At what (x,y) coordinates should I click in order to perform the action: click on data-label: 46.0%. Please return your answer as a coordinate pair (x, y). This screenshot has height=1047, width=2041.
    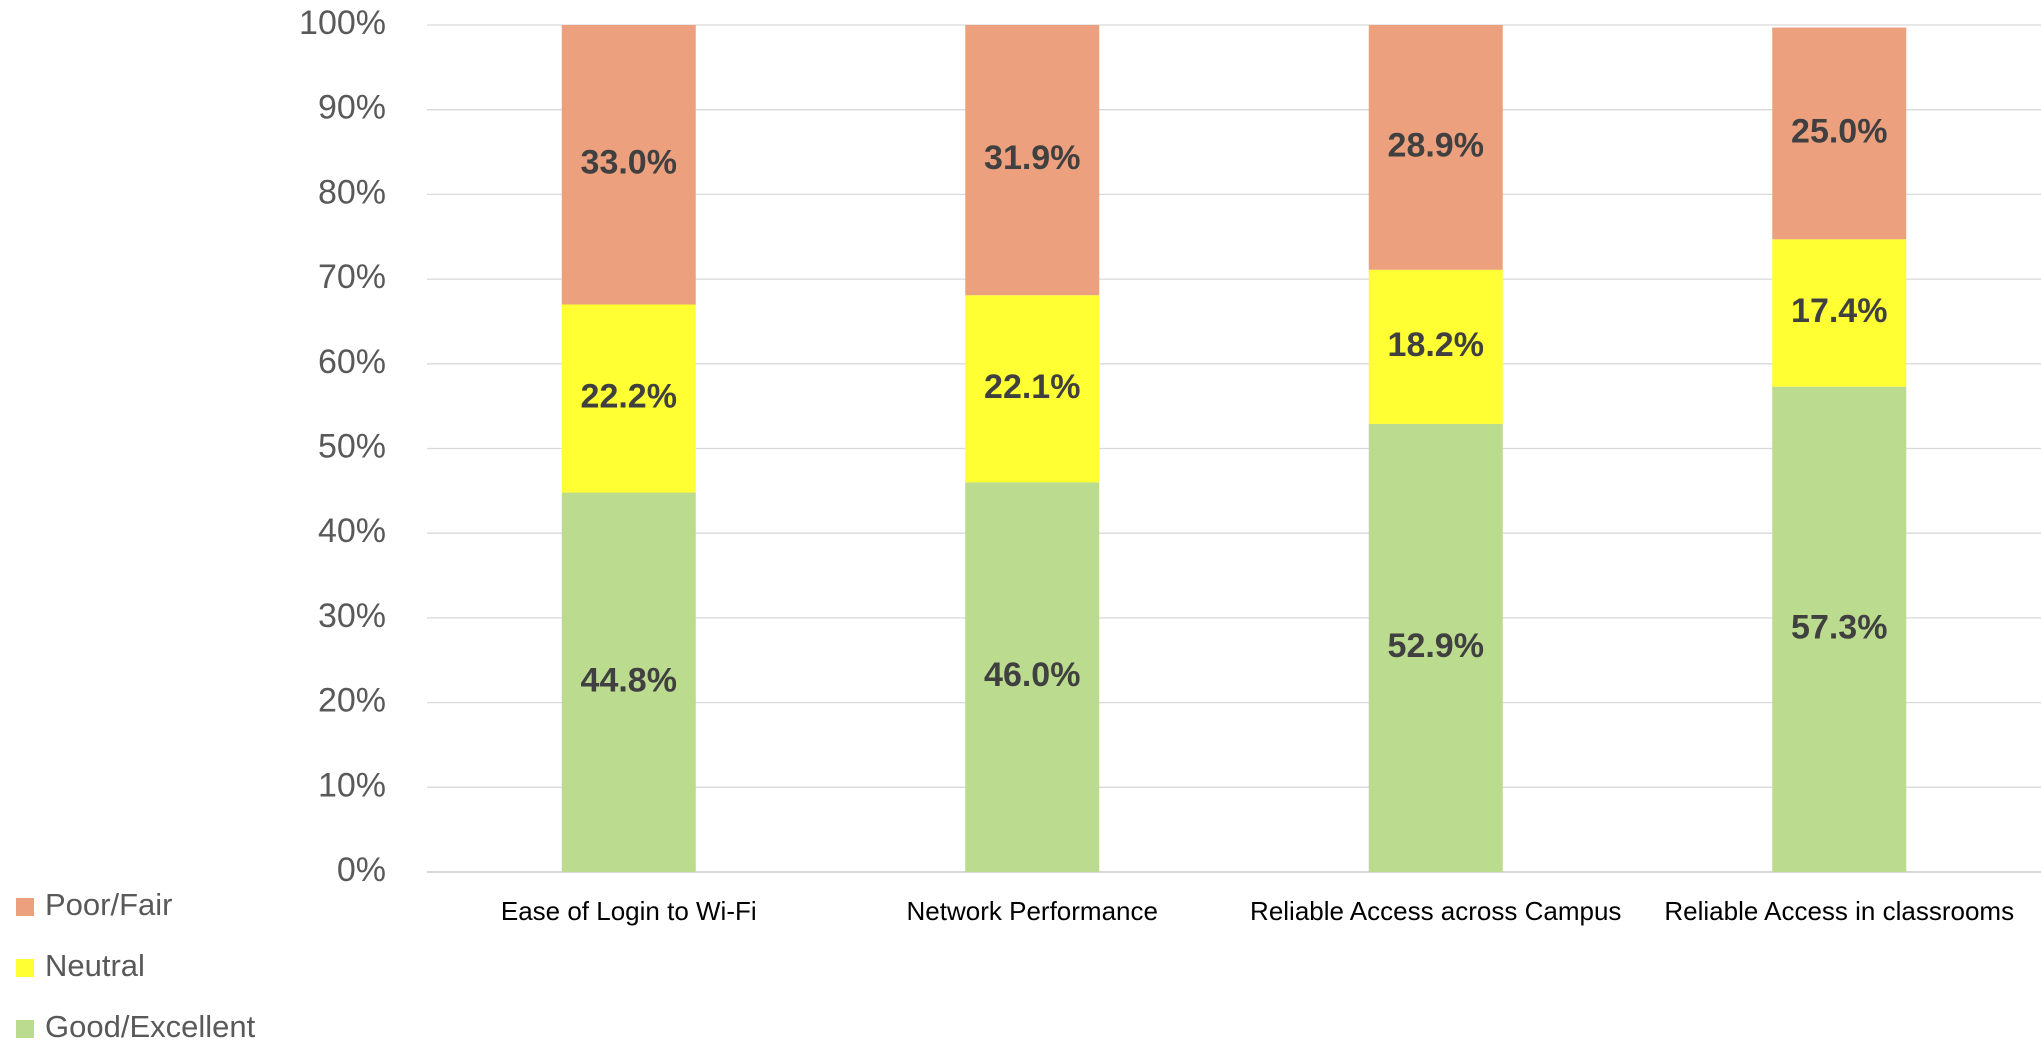
    Looking at the image, I should click on (1032, 675).